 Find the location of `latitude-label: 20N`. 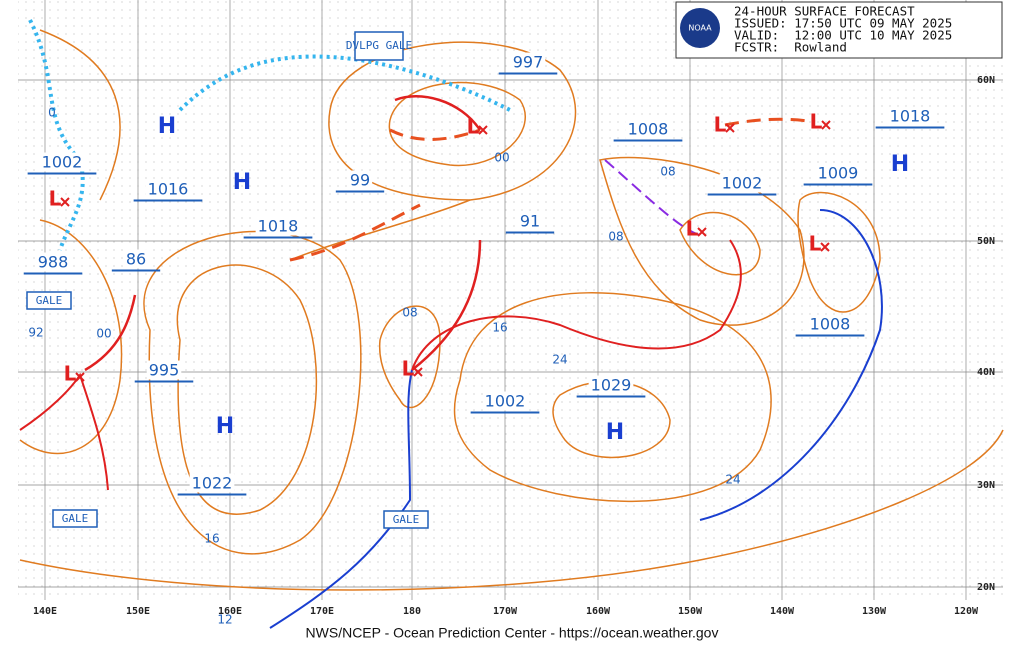

latitude-label: 20N is located at coordinates (986, 587).